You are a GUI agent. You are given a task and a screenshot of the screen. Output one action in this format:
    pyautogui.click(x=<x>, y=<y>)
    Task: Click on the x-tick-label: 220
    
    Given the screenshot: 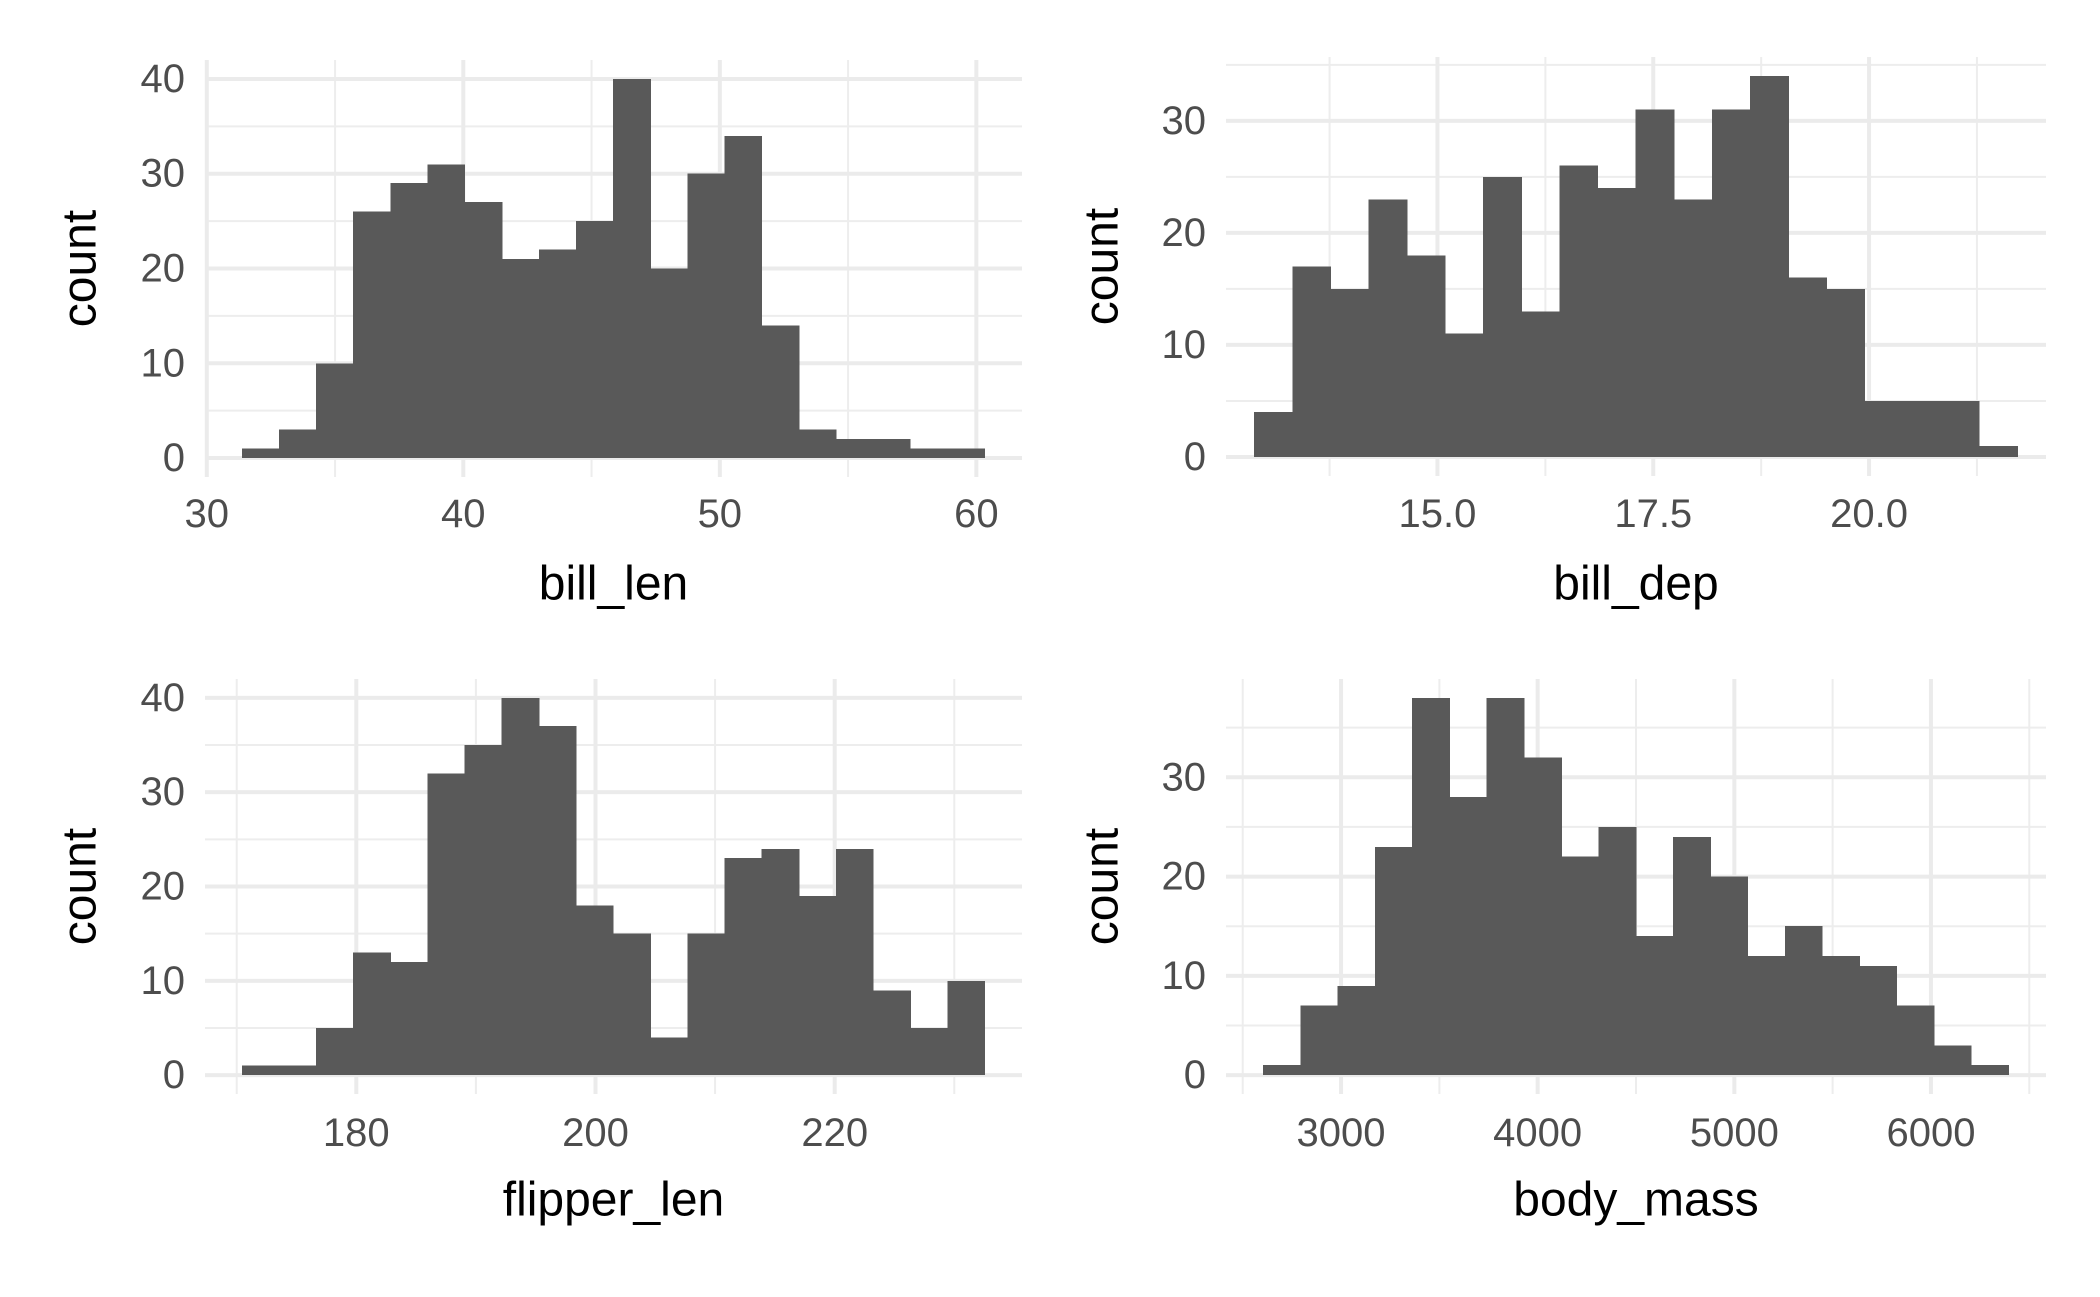 What is the action you would take?
    pyautogui.click(x=834, y=1133)
    